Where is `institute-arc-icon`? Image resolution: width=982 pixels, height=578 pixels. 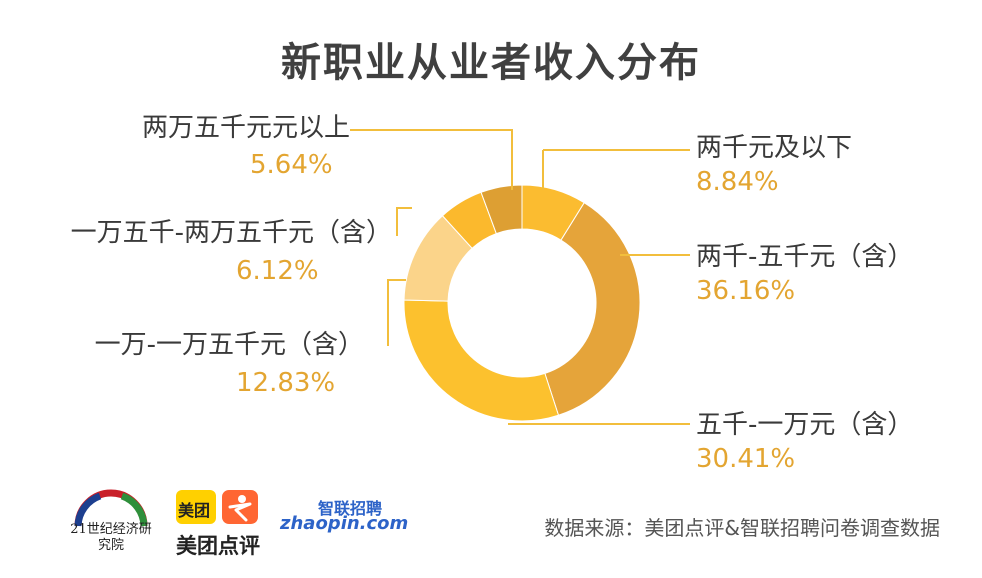 institute-arc-icon is located at coordinates (111, 508).